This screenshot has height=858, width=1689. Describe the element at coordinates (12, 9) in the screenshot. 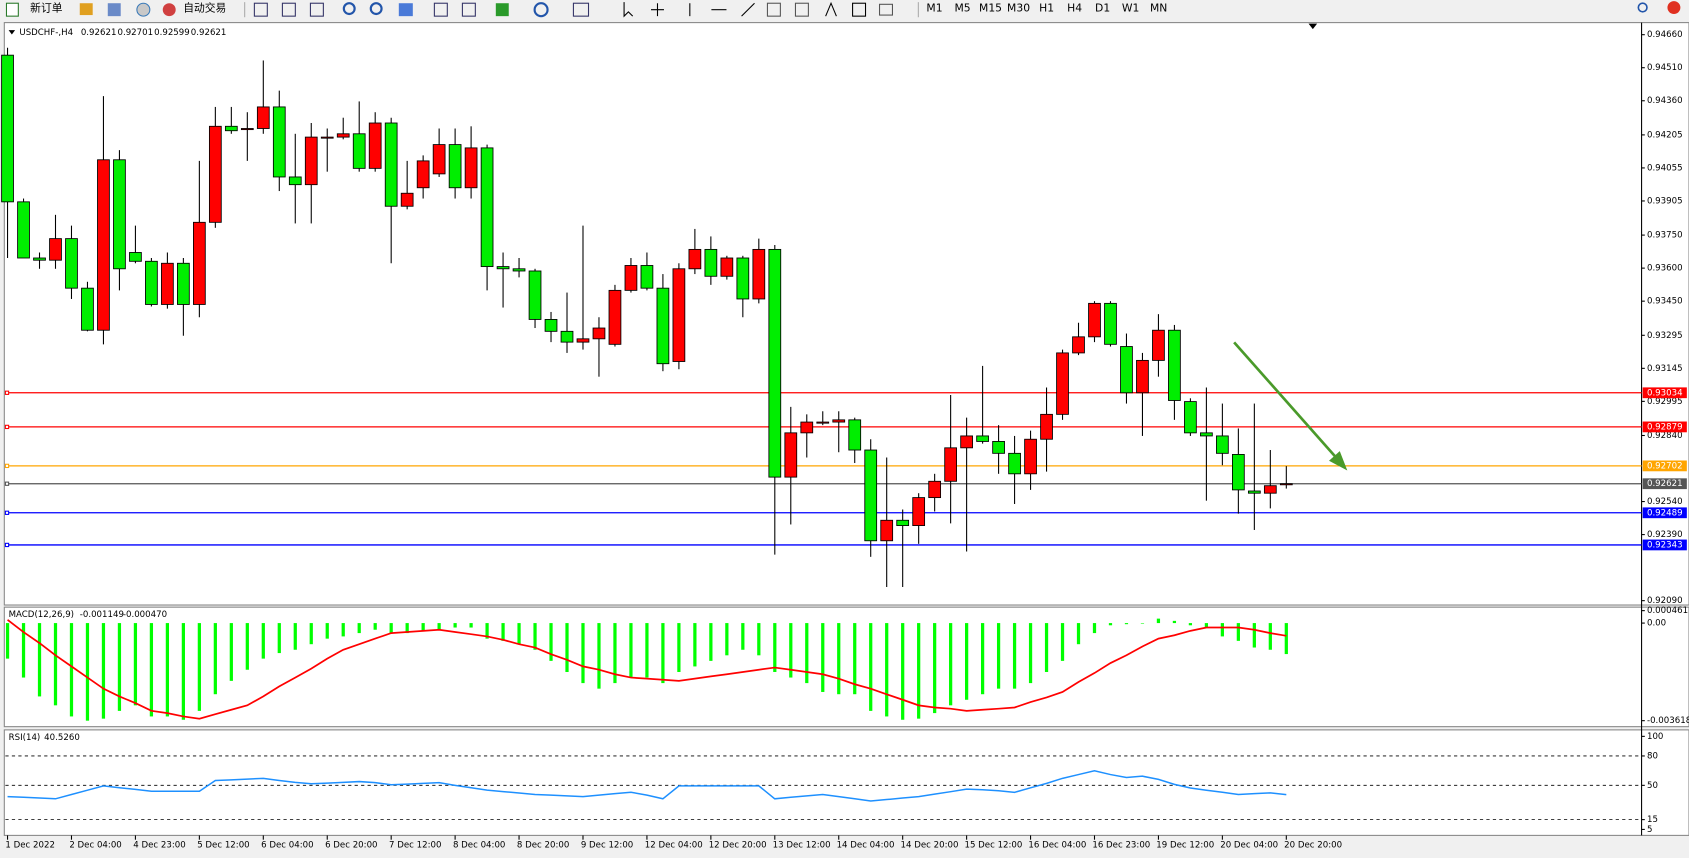

I see `new-order-icon` at that location.